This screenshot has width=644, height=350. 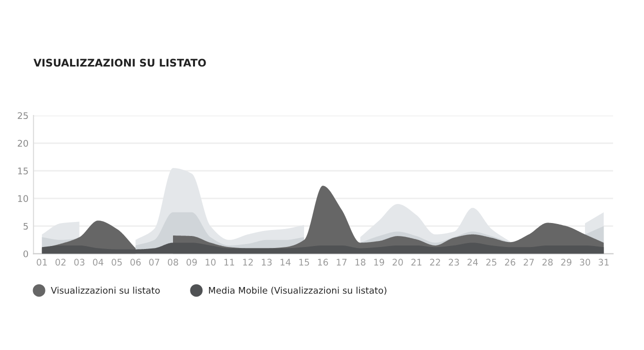 I want to click on x-tick-label: 29, so click(x=566, y=262).